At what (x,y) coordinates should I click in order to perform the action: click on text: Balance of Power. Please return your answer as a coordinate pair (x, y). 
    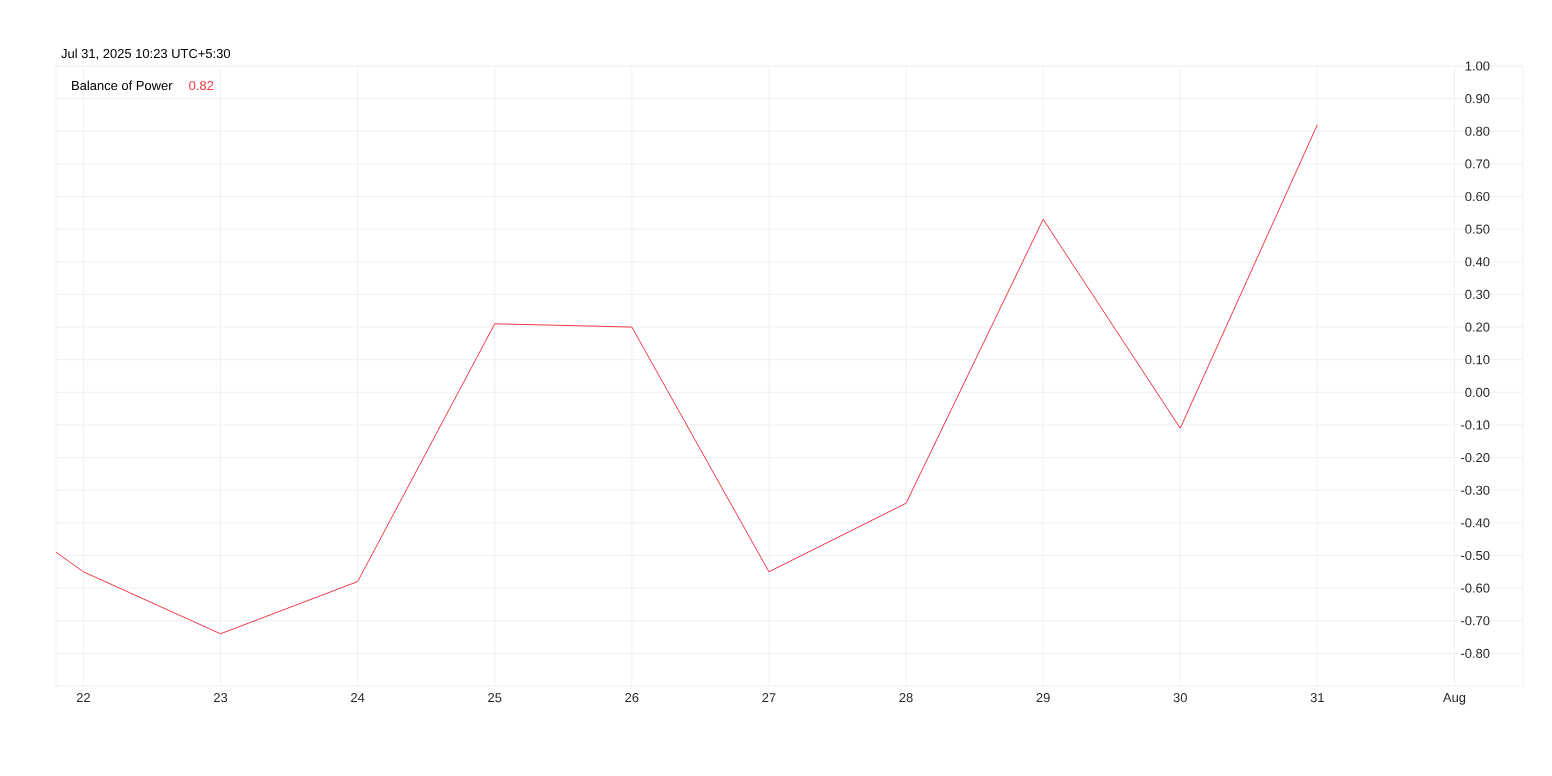
    Looking at the image, I should click on (122, 85).